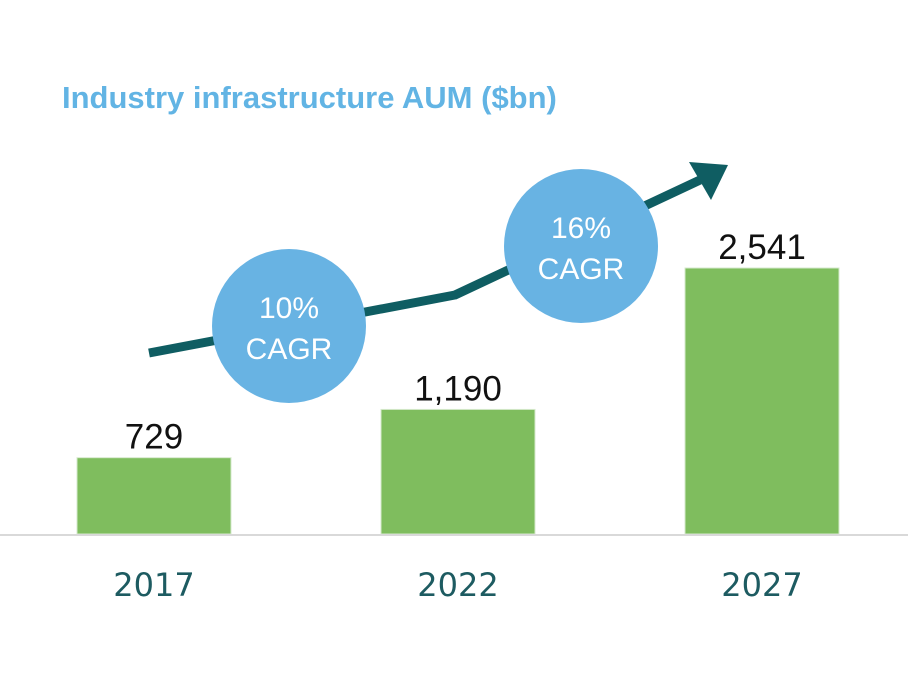 The width and height of the screenshot is (908, 675). I want to click on chart-title: Industry infrastructure AUM ($bn), so click(309, 97).